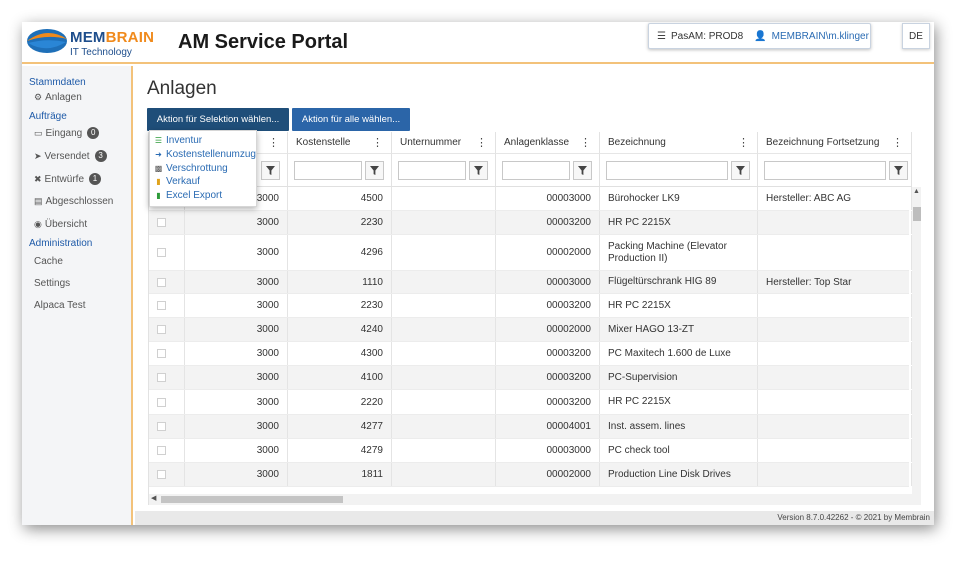 The height and width of the screenshot is (572, 980). I want to click on sidebar-item-settings: Settings, so click(52, 283).